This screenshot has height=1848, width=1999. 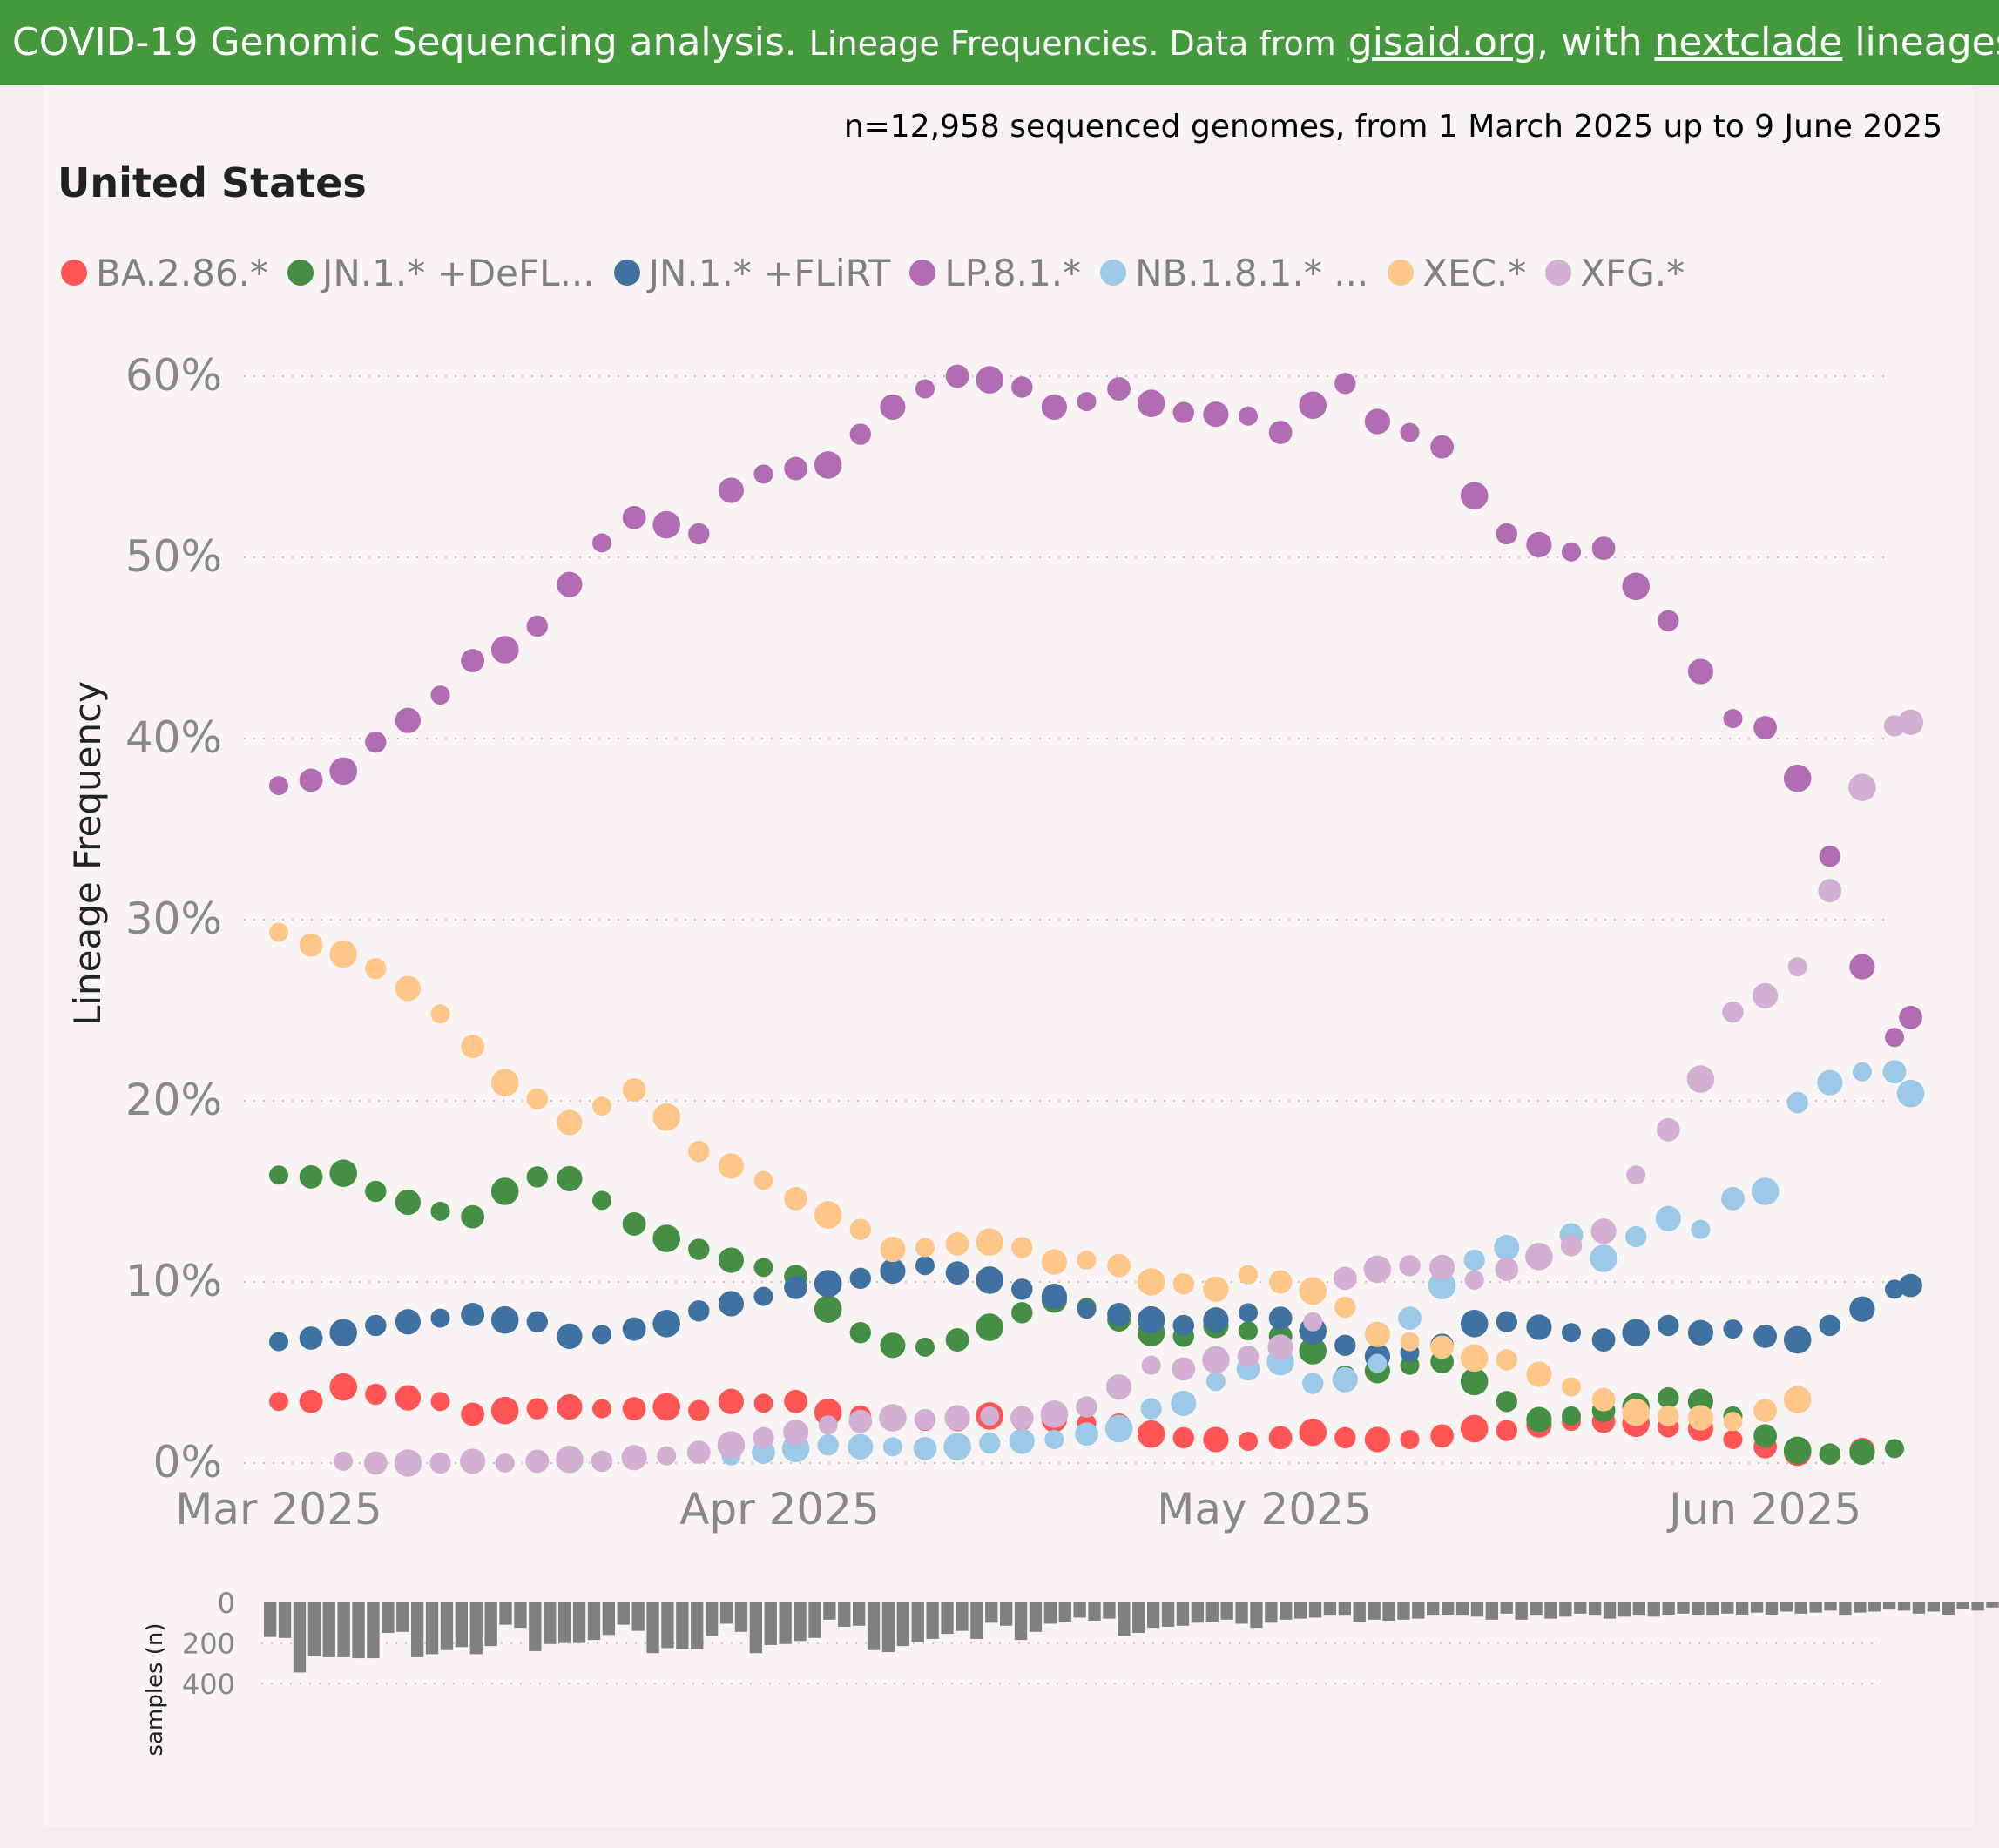 I want to click on sample-tick-label: 0, so click(x=226, y=1604).